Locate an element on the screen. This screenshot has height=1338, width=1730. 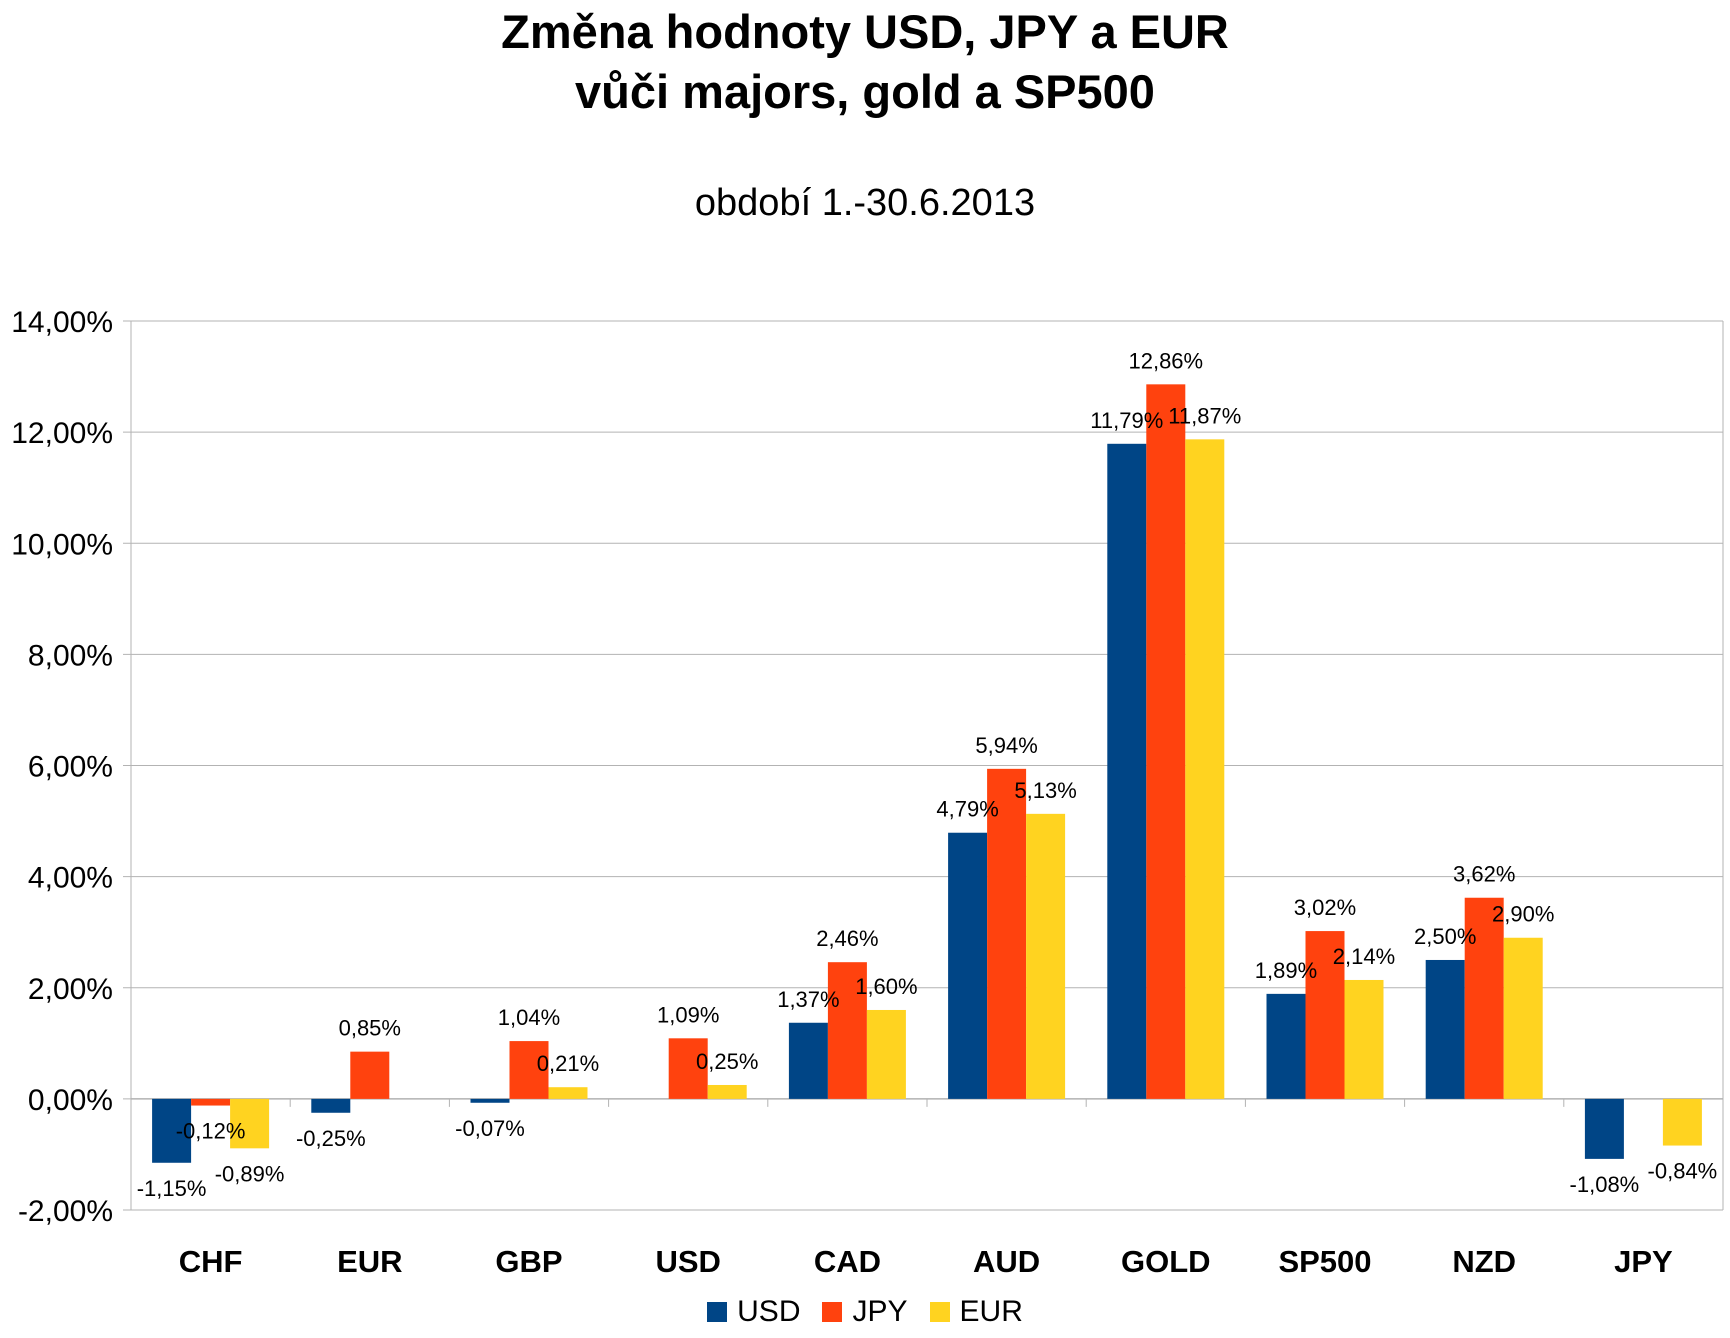
bar-usd-aud is located at coordinates (968, 965).